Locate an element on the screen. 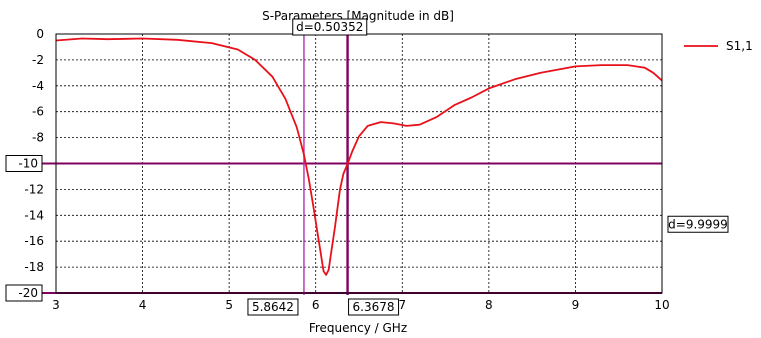  y-delta-label: d=9.9999 is located at coordinates (698, 224).